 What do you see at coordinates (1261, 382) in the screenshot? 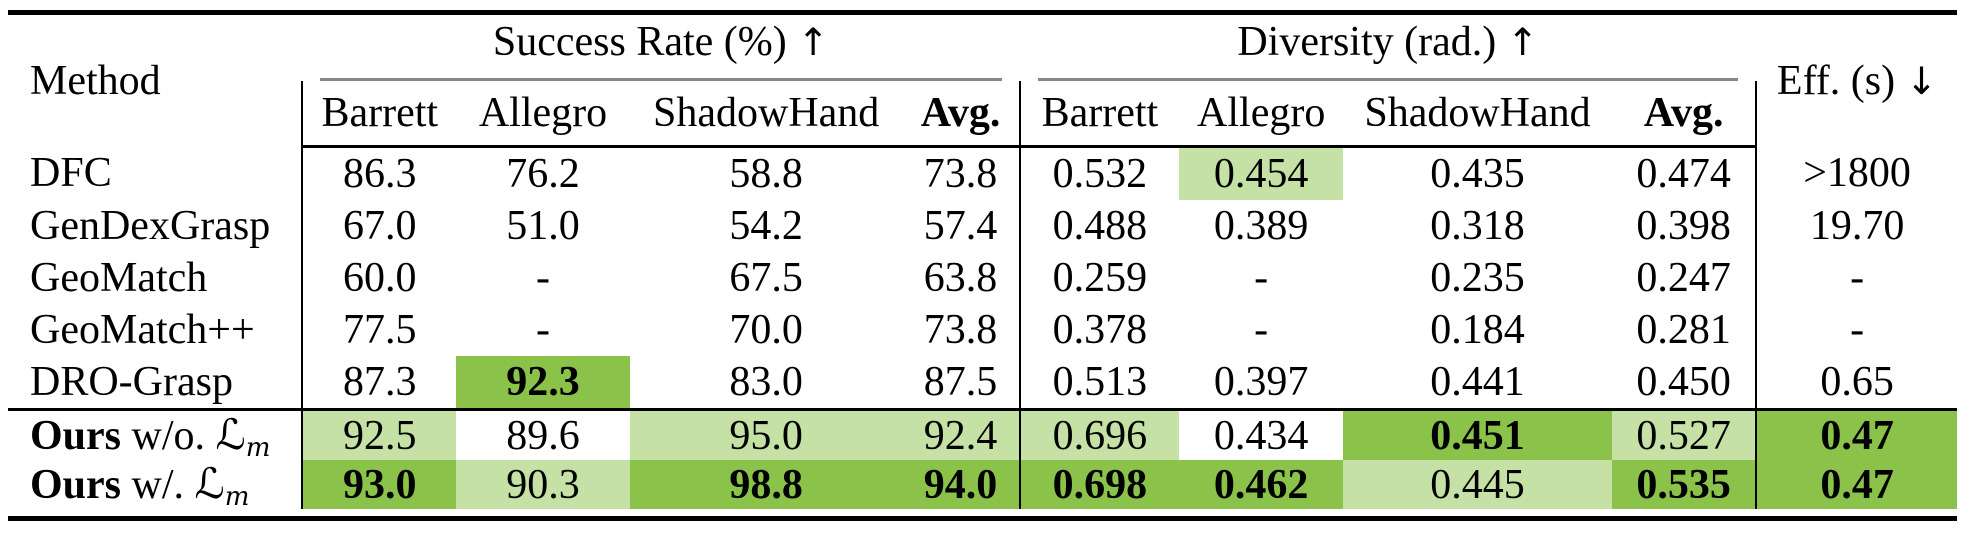
I see `value-cell: 0.397` at bounding box center [1261, 382].